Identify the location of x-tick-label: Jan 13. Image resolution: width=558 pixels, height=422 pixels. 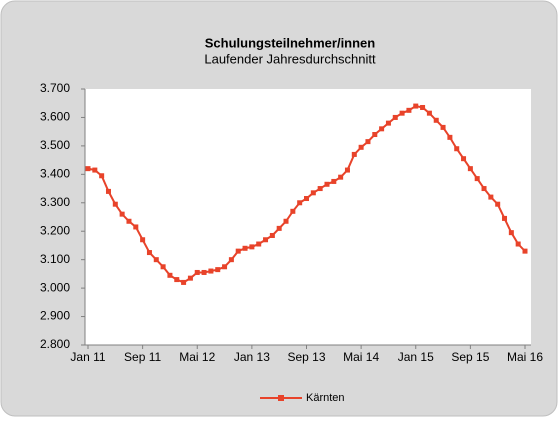
(252, 357).